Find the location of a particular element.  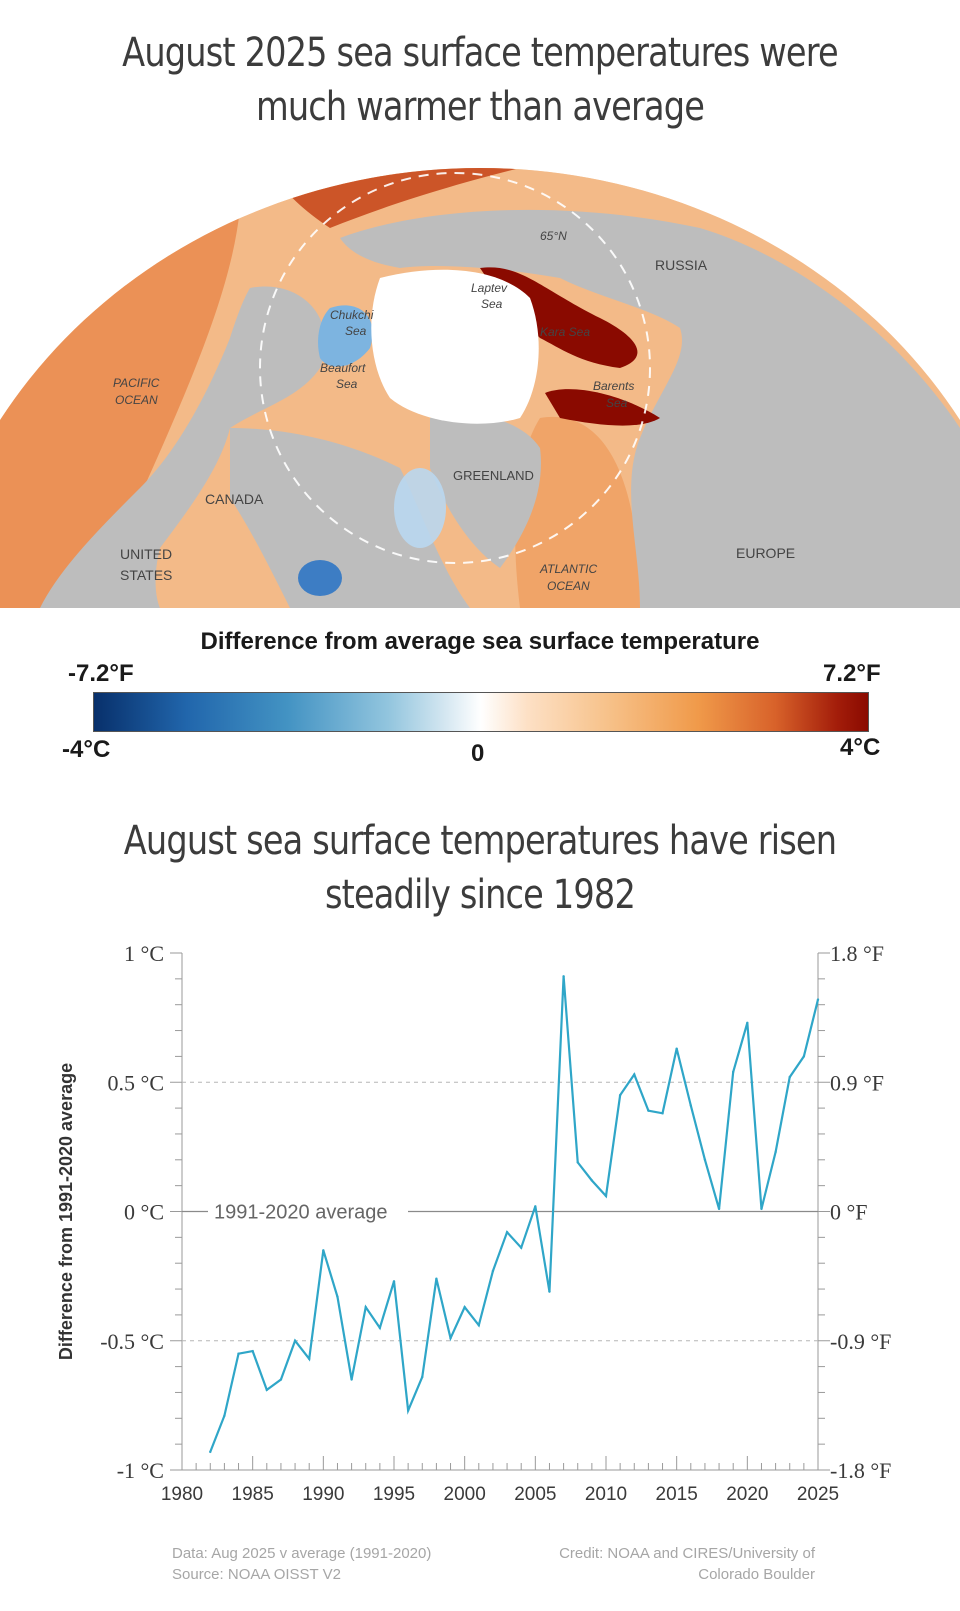

legend-right-c: 4°C is located at coordinates (860, 747).